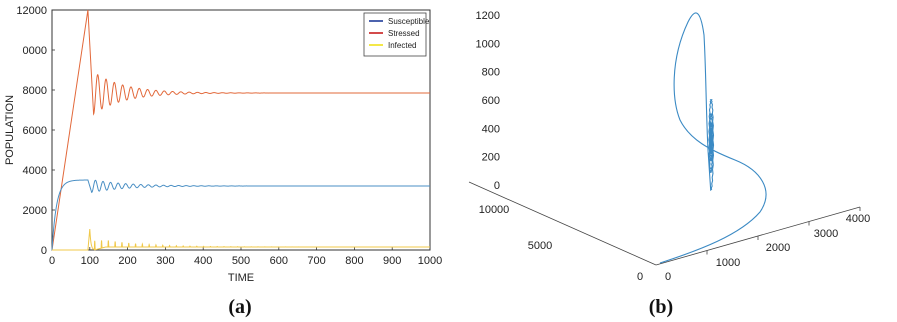 This screenshot has height=322, width=897. What do you see at coordinates (491, 158) in the screenshot?
I see `z-tick-label: 200` at bounding box center [491, 158].